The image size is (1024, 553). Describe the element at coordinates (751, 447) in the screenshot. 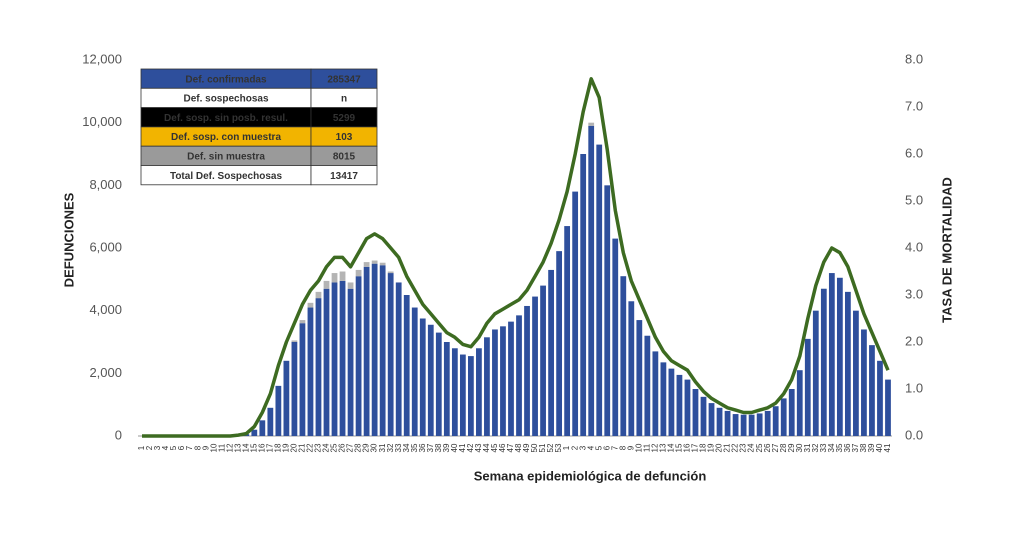

I see `x-tick-label: 24` at that location.